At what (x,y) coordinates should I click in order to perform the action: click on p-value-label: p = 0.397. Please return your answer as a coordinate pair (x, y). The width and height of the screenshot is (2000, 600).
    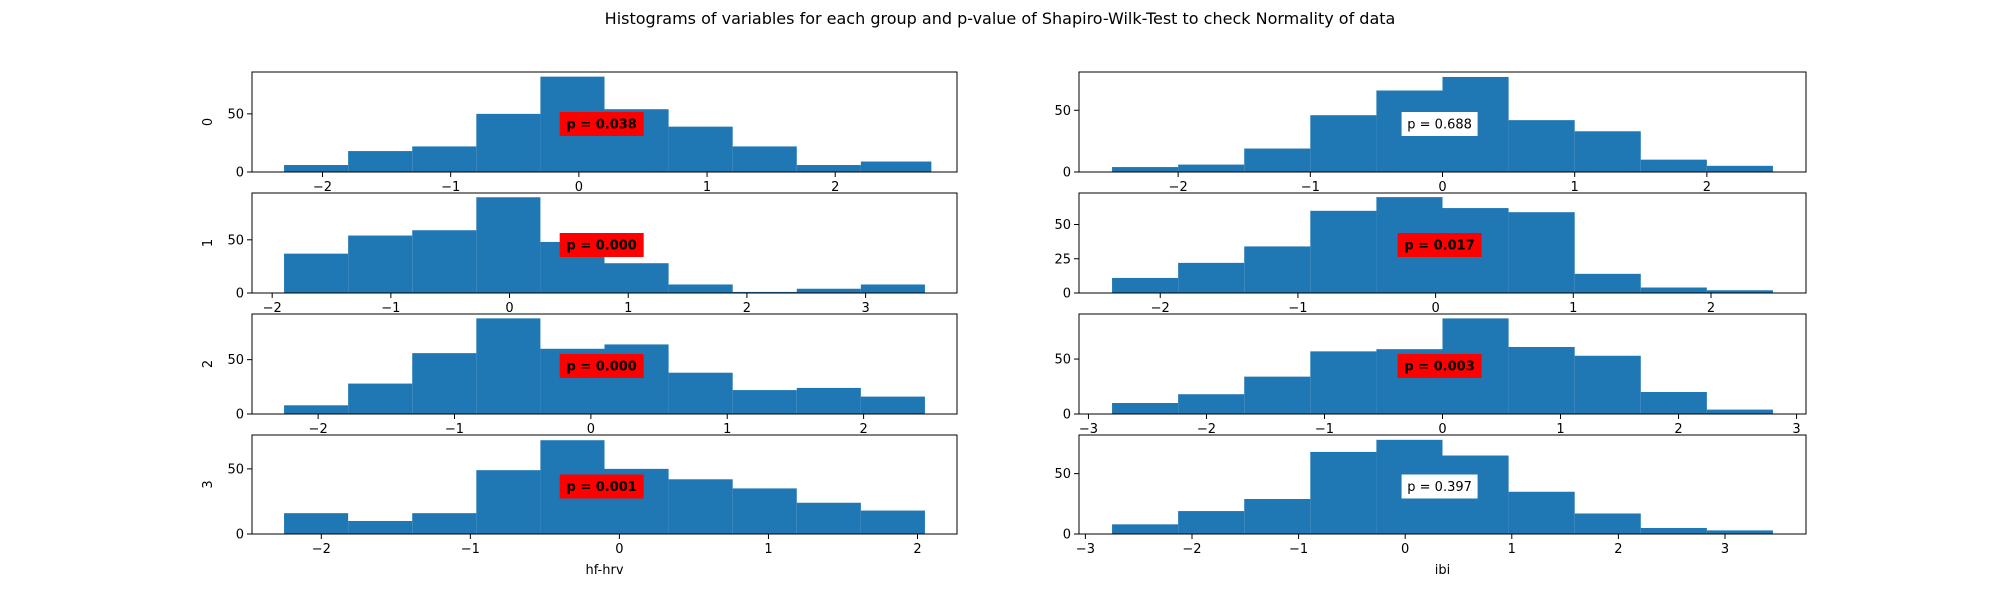
    Looking at the image, I should click on (1439, 487).